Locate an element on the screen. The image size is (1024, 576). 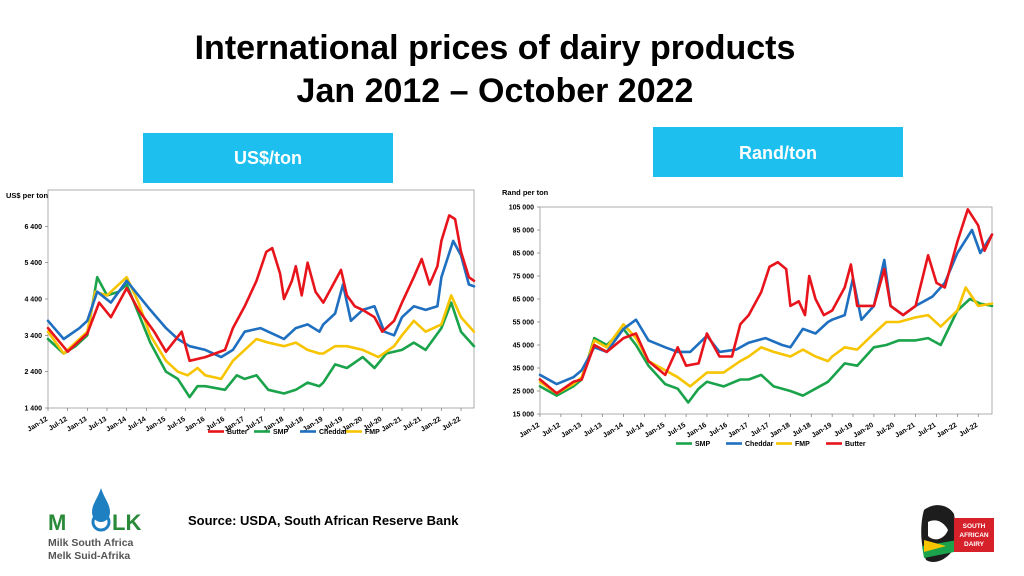
y-tick-label: 75 000 is located at coordinates (524, 277).